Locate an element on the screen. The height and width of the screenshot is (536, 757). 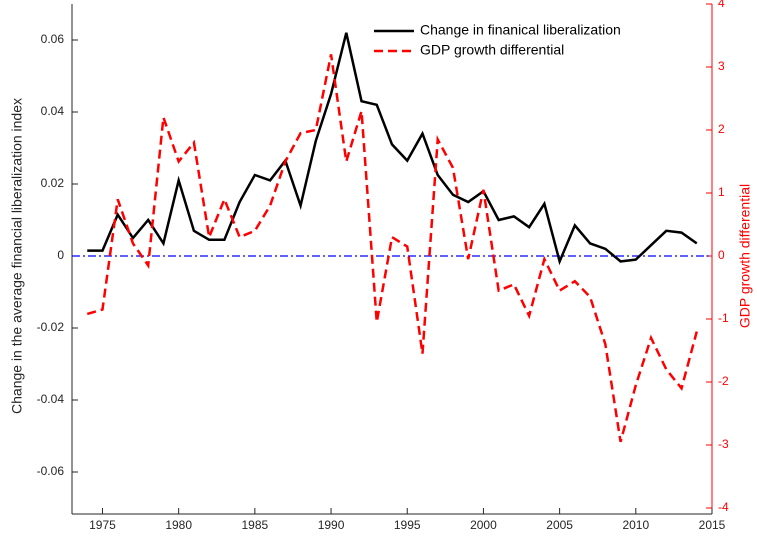
y2-tick-label: -1 is located at coordinates (723, 318).